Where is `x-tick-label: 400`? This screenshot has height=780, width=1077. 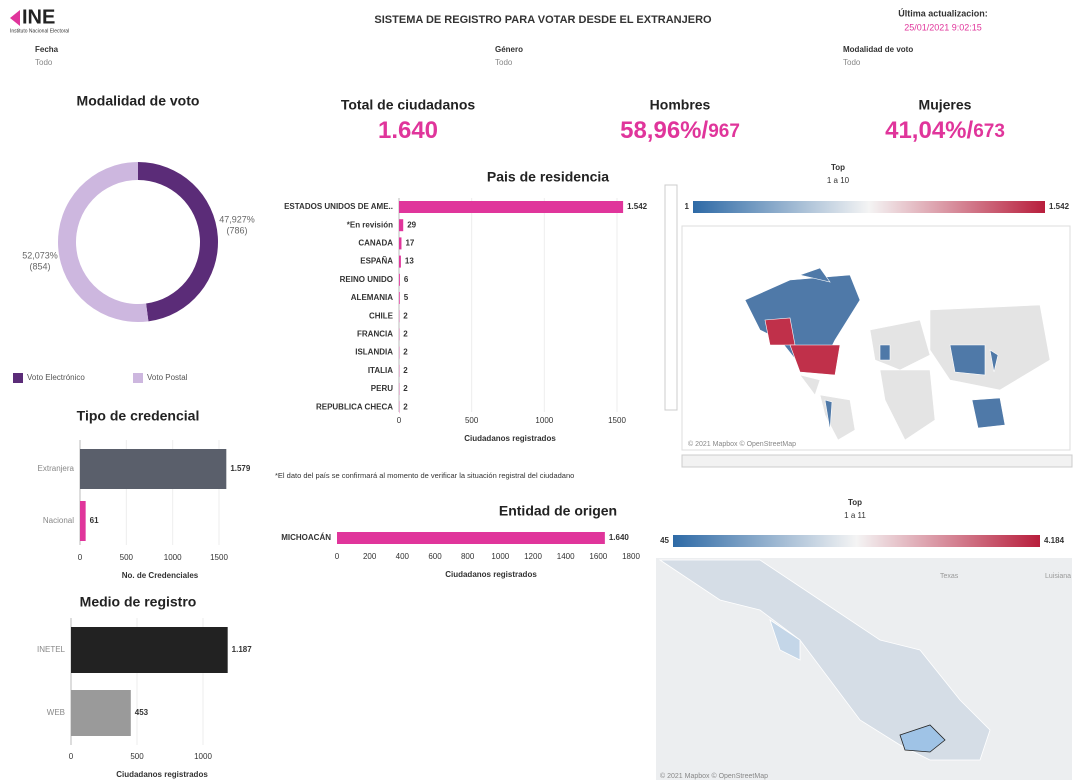 x-tick-label: 400 is located at coordinates (403, 556).